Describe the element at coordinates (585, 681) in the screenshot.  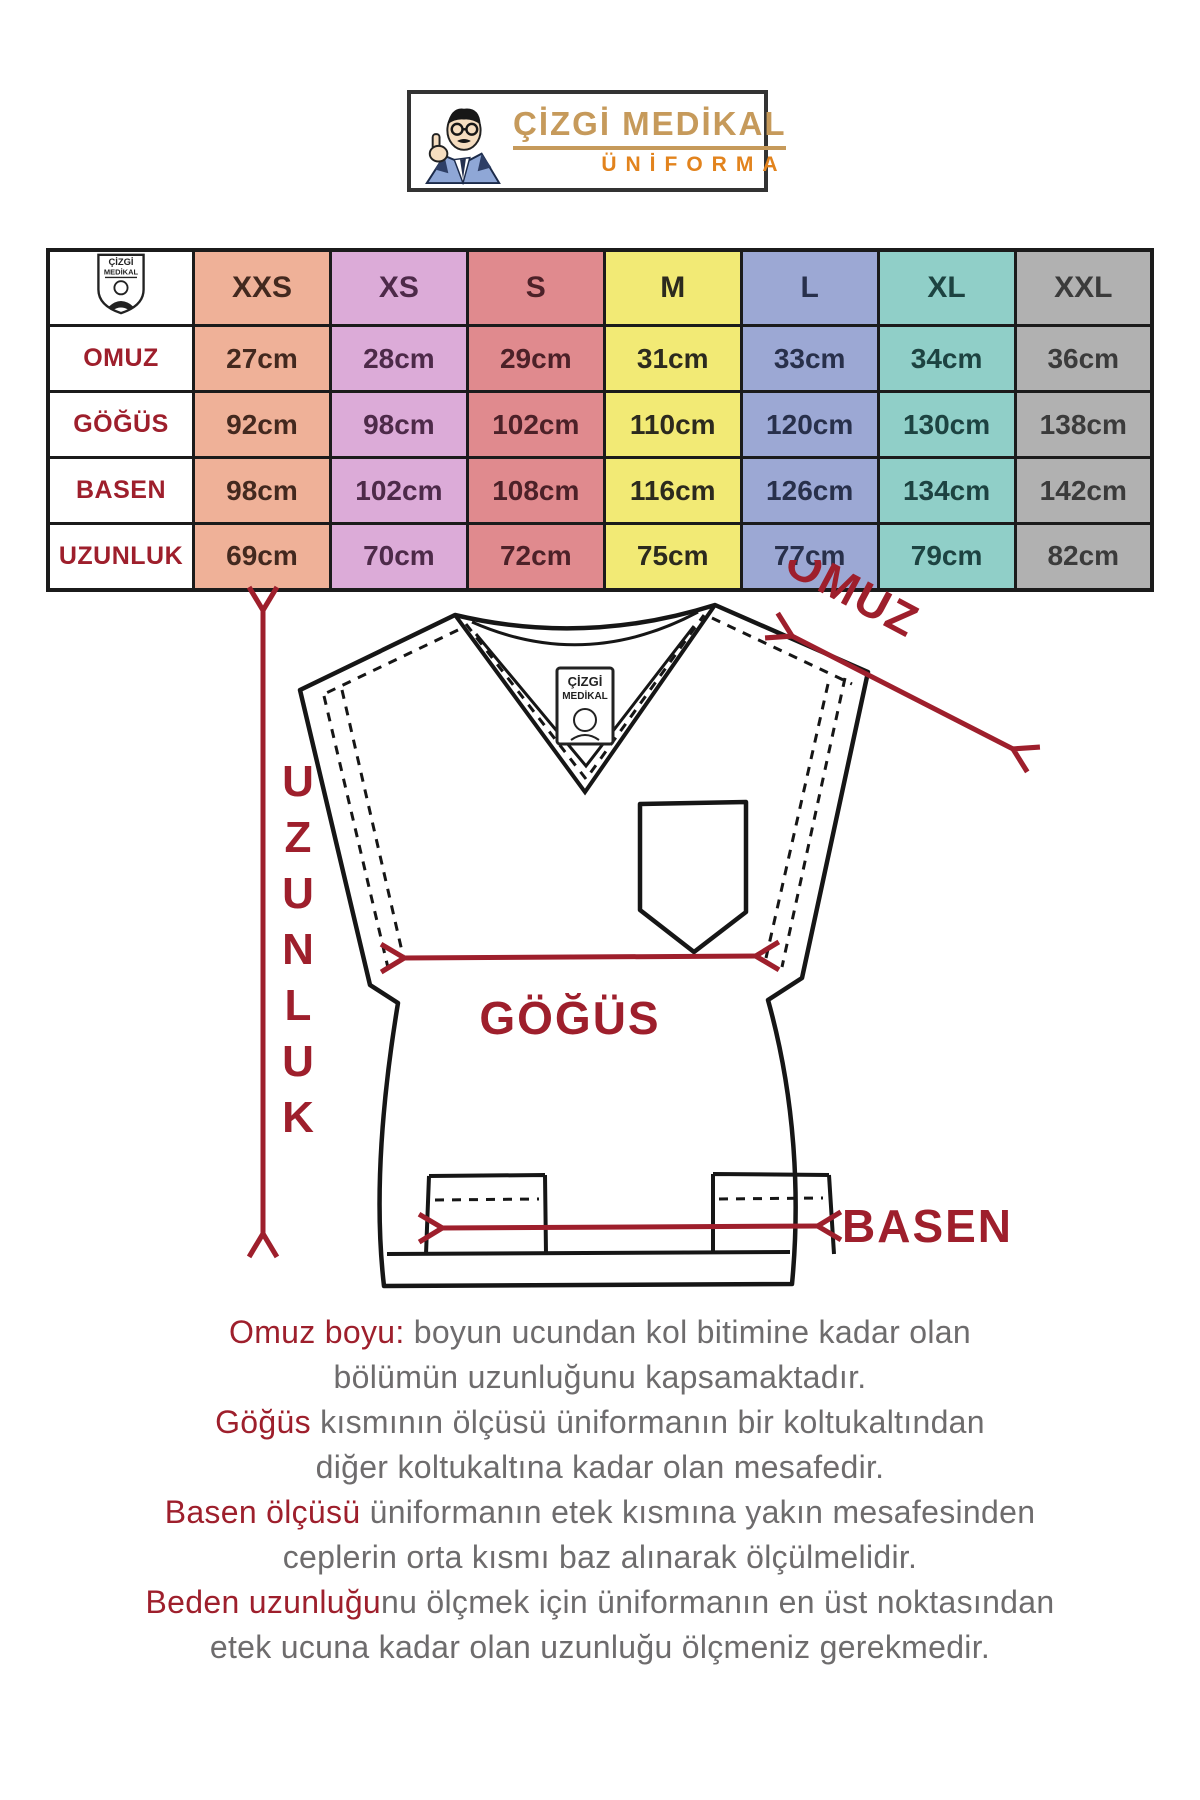
I see `tag-line1: ÇİZGİ` at that location.